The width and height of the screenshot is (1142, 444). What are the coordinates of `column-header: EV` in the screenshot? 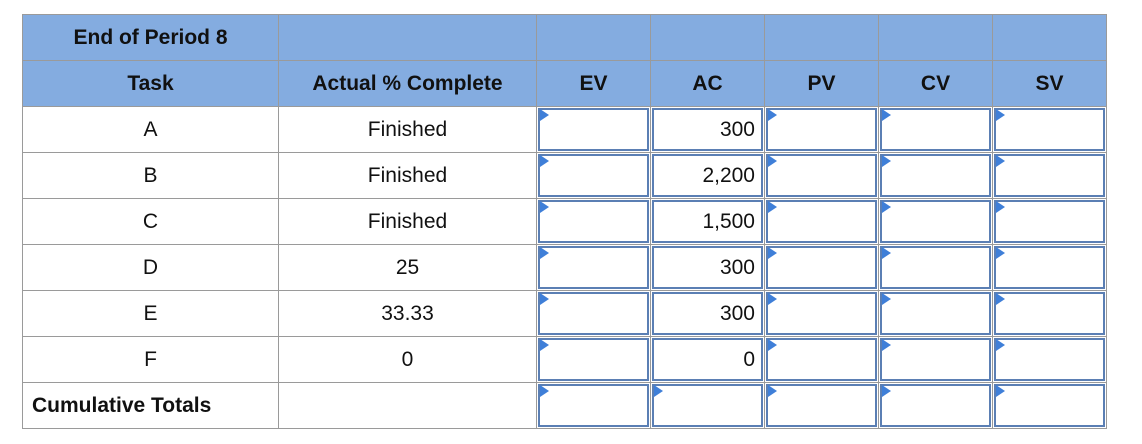 It's located at (593, 83).